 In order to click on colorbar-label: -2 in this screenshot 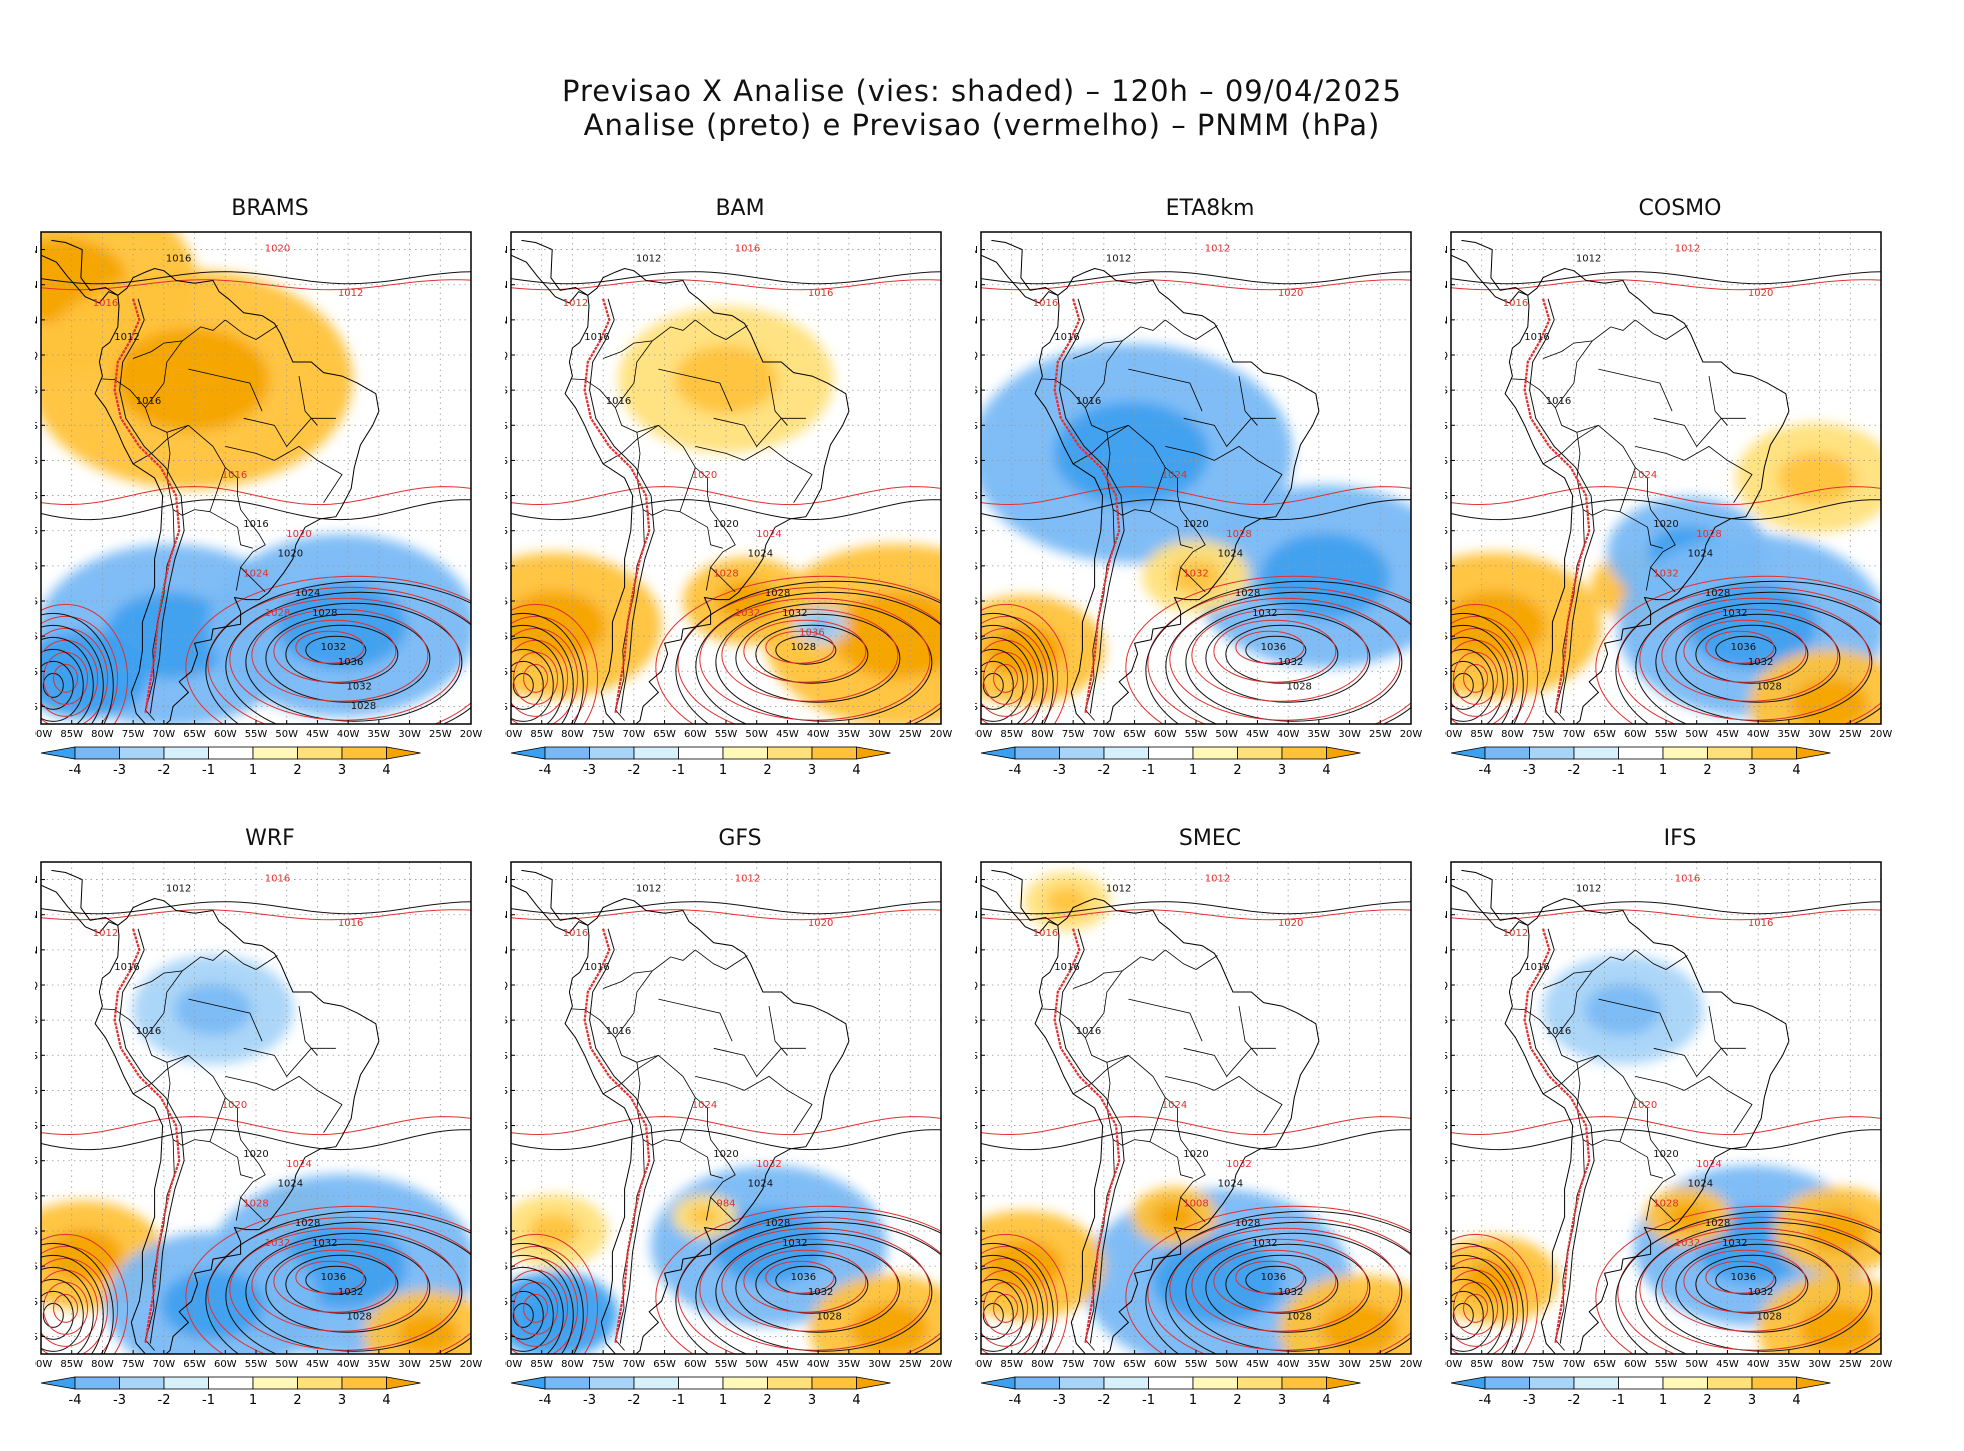, I will do `click(1104, 1400)`.